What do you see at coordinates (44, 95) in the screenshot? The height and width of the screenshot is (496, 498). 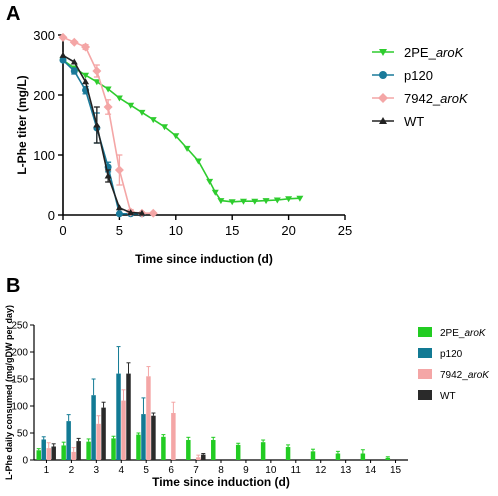 I see `panel-a-y-tick-label: 200` at bounding box center [44, 95].